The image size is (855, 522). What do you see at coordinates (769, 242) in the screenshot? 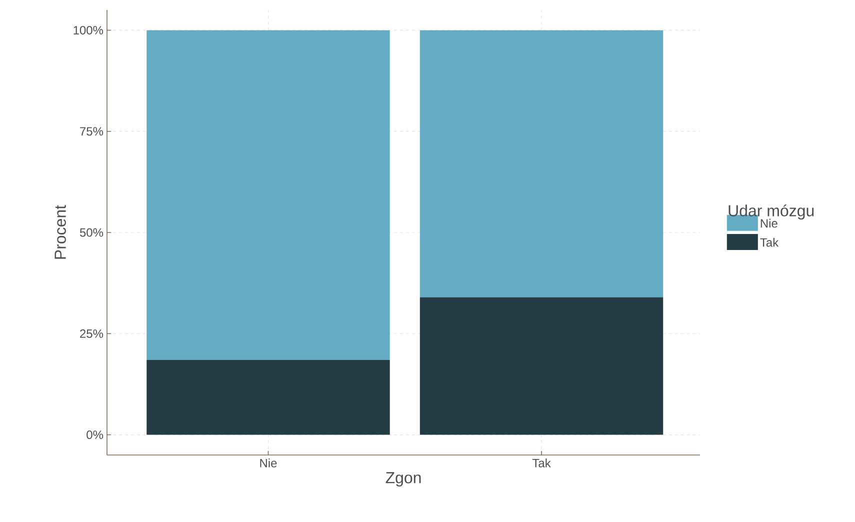
I see `legend-label: Tak` at bounding box center [769, 242].